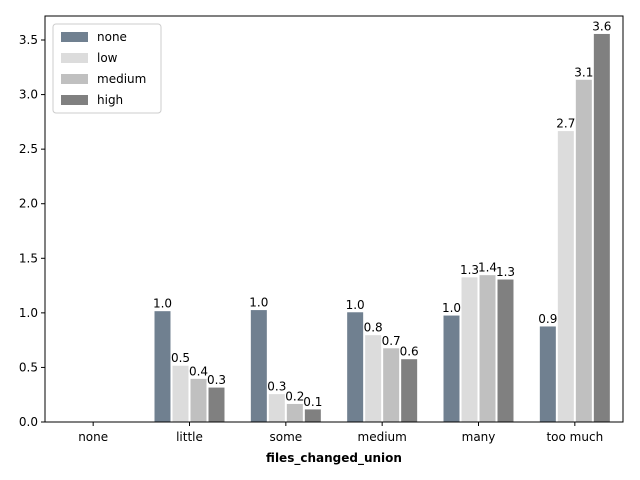  What do you see at coordinates (451, 368) in the screenshot?
I see `bar-none-many` at bounding box center [451, 368].